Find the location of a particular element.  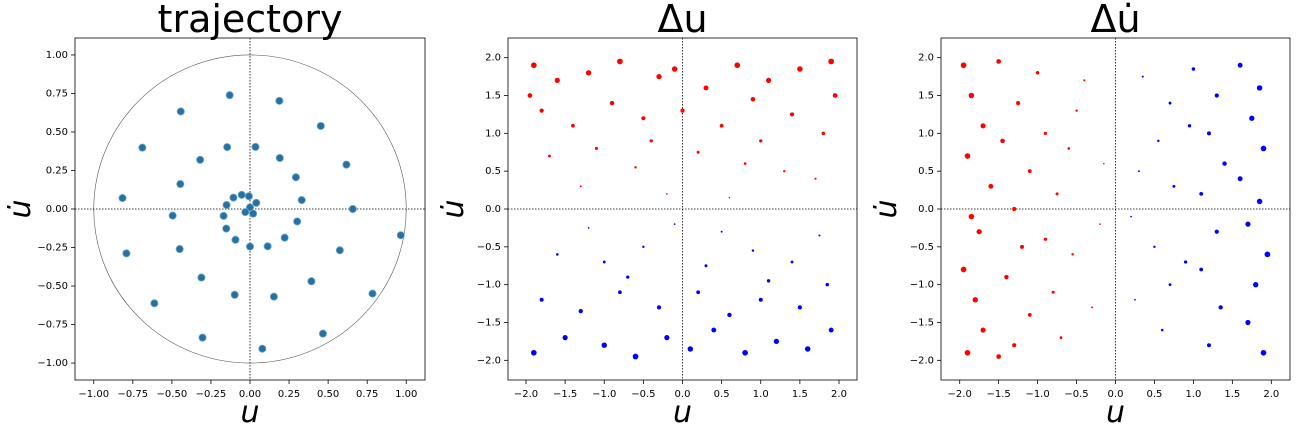

x-tick-label: 2.0 is located at coordinates (839, 394).